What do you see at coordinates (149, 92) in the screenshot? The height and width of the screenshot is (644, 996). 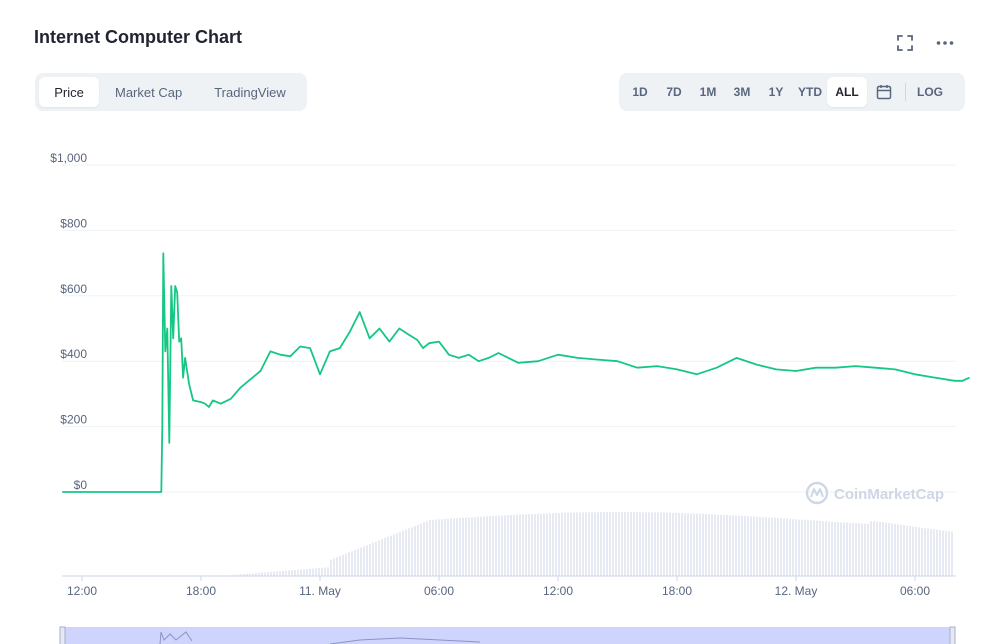 I see `tab-market-cap: Market Cap` at bounding box center [149, 92].